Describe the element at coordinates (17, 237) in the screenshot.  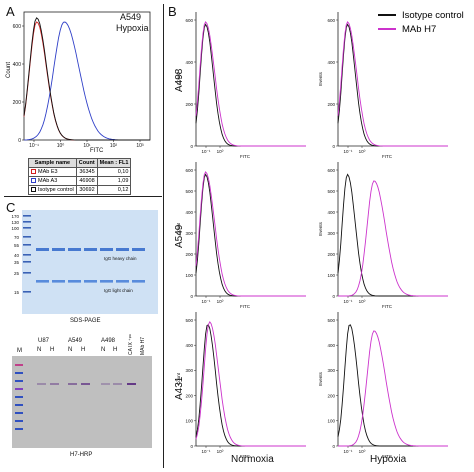
I see `gel-marker-label: 70` at that location.